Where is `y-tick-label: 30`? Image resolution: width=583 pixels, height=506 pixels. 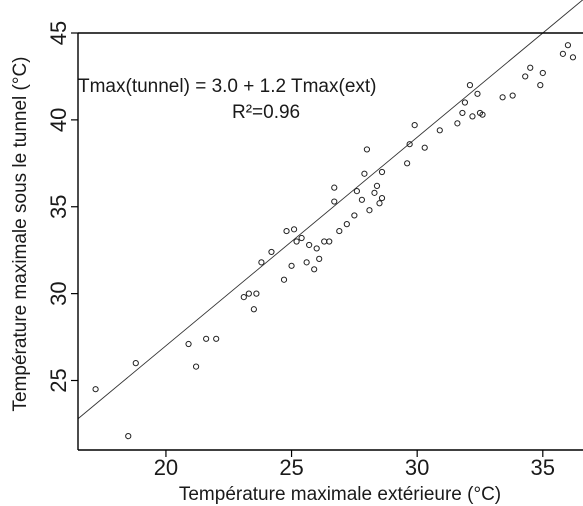 y-tick-label: 30 is located at coordinates (58, 293).